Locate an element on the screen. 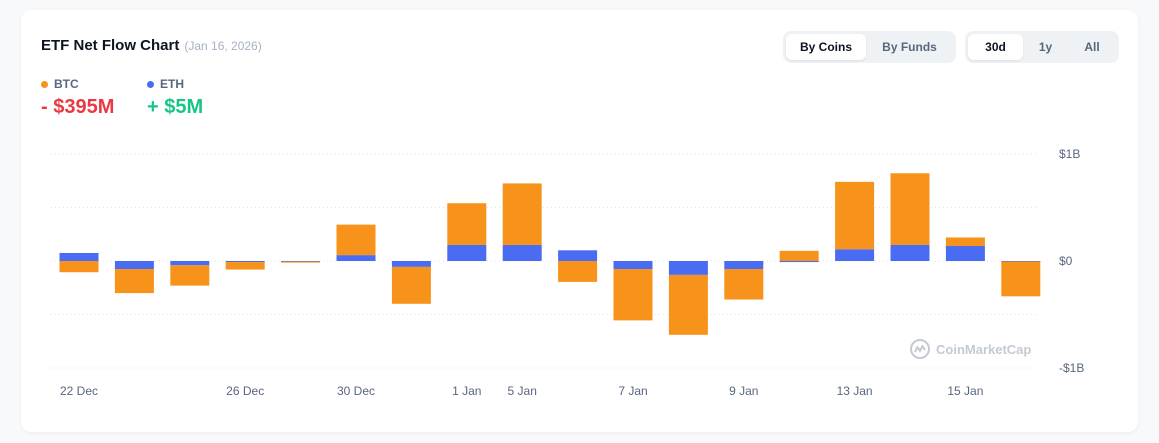 The width and height of the screenshot is (1159, 443). x-tick-label: 7 Jan is located at coordinates (632, 391).